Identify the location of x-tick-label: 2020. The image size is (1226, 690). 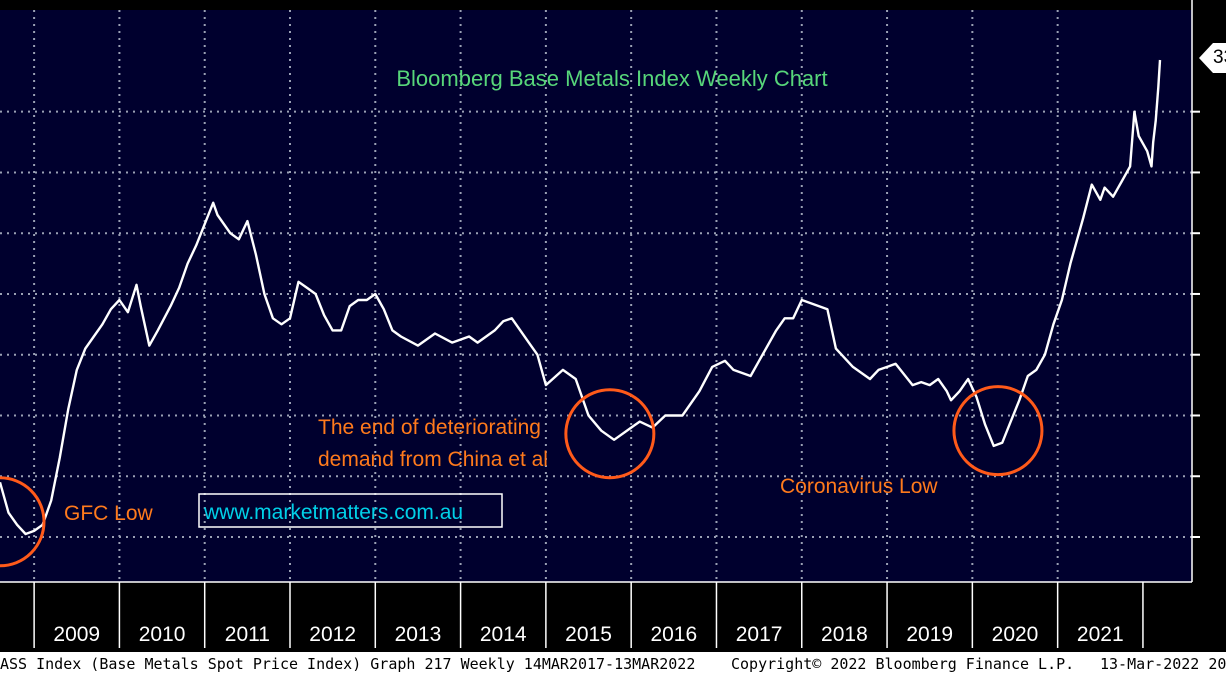
(1015, 634).